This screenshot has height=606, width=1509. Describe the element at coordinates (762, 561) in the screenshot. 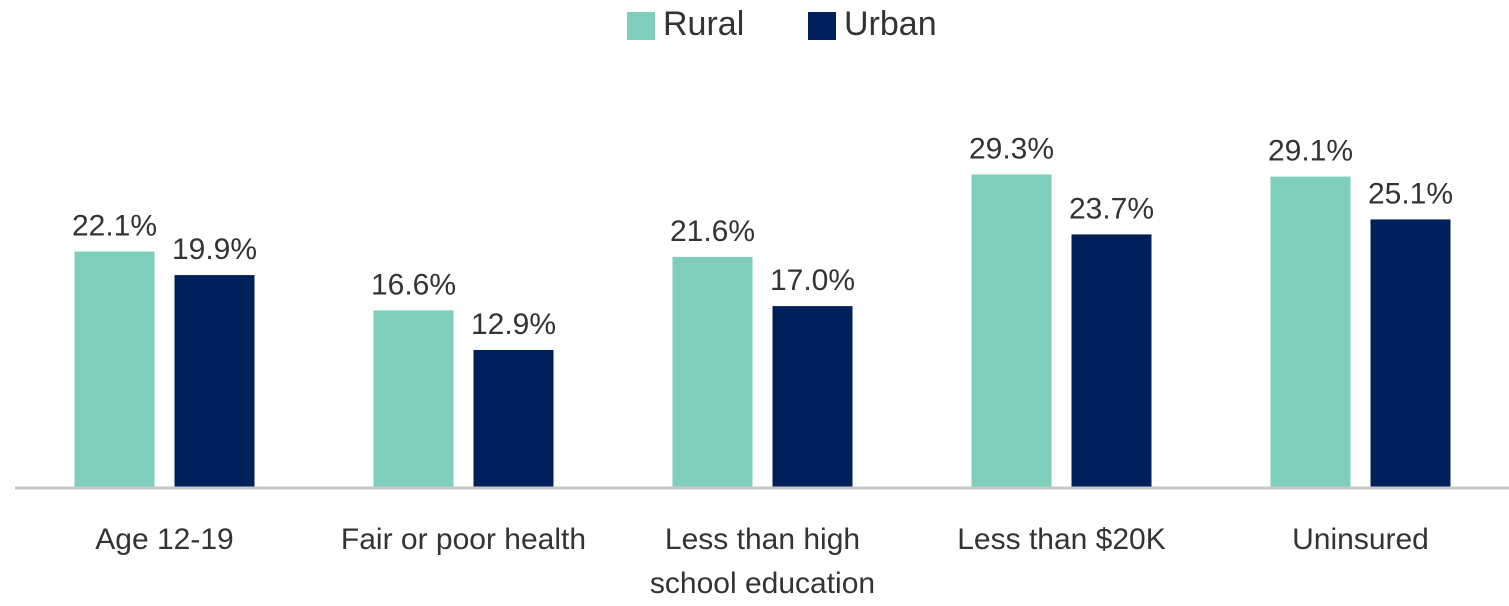

I see `x-tick-label: Less than high school education` at that location.